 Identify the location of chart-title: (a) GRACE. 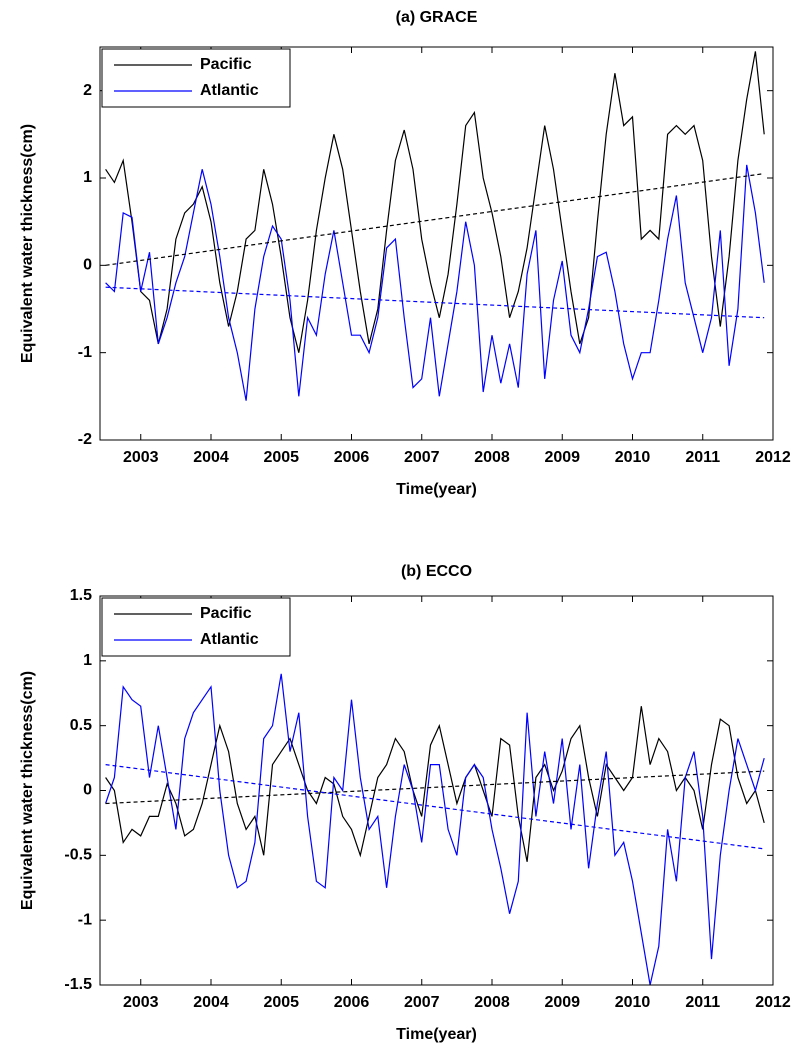
(437, 17).